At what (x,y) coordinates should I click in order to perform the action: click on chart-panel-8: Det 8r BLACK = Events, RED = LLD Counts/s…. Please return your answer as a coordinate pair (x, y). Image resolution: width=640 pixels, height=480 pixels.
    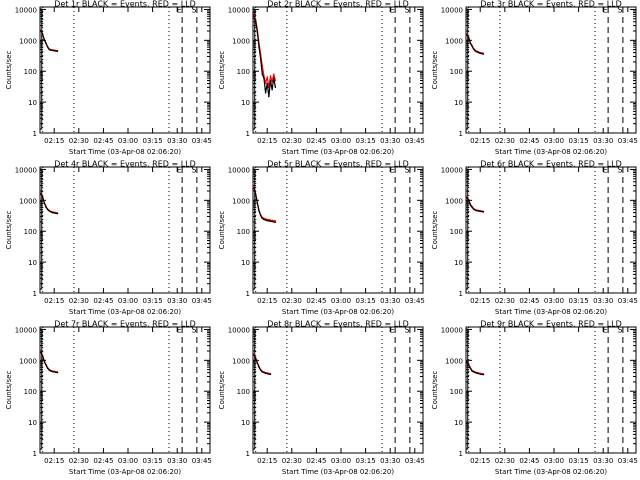
    Looking at the image, I should click on (321, 398).